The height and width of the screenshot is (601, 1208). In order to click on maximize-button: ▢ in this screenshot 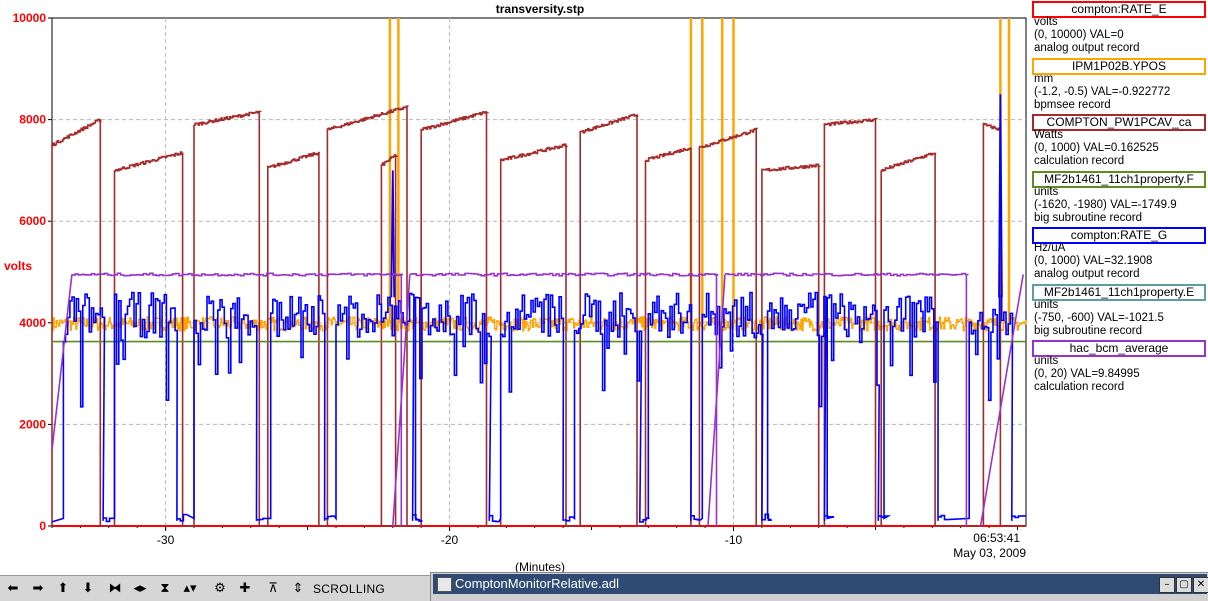, I will do `click(1184, 585)`.